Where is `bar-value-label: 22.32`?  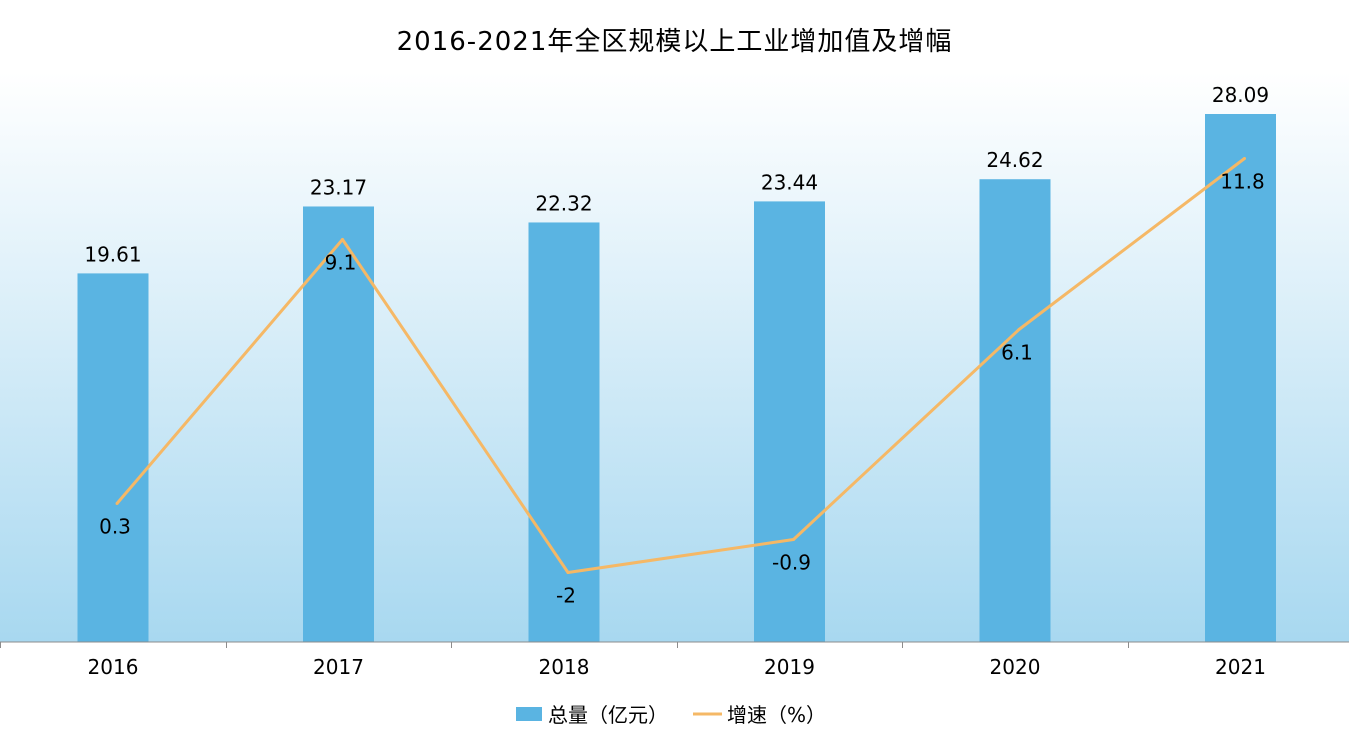 bar-value-label: 22.32 is located at coordinates (563, 203).